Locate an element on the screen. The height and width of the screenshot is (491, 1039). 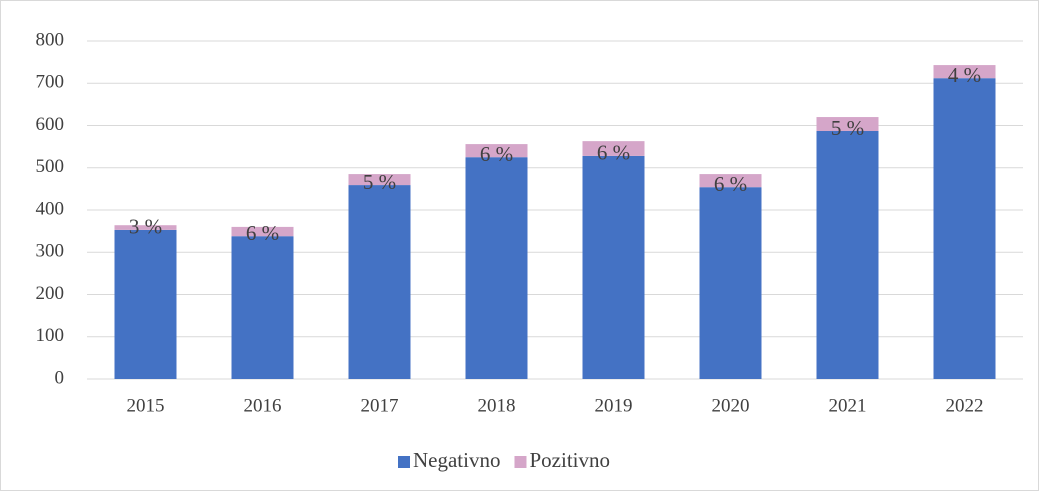
x-tick-label: 2017 is located at coordinates (380, 405).